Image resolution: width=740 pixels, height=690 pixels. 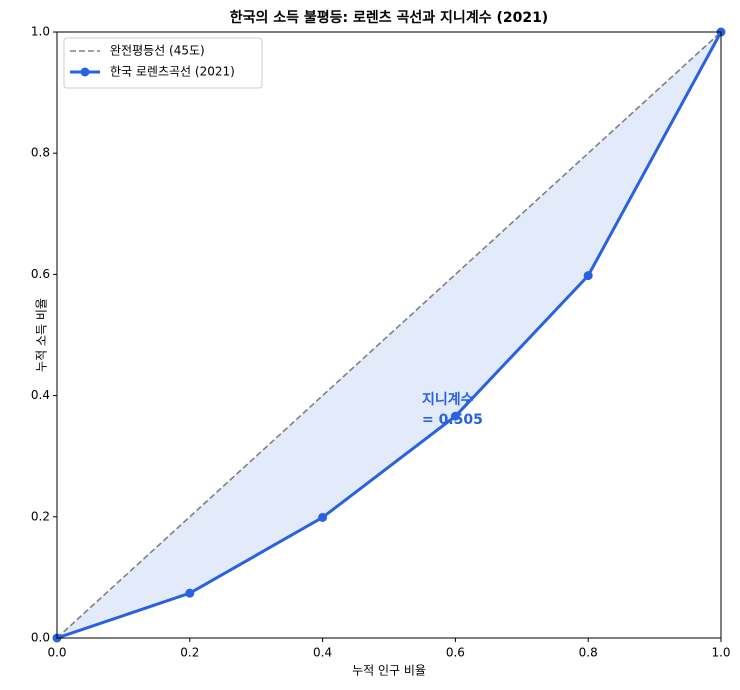 I want to click on x-axis-label: 누적 인구 비율, so click(x=389, y=671).